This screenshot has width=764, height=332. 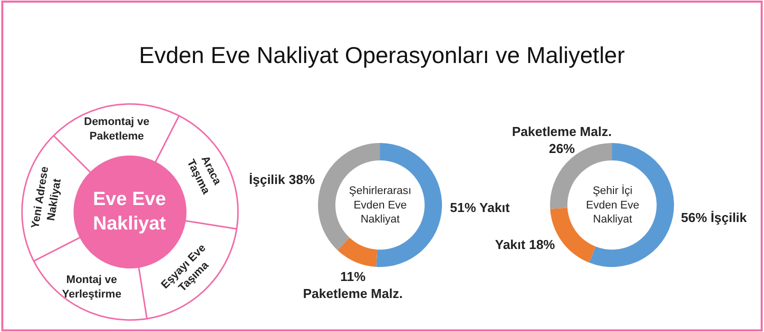 I want to click on category-label: Yeni Adrese Nakliyat, so click(x=46, y=198).